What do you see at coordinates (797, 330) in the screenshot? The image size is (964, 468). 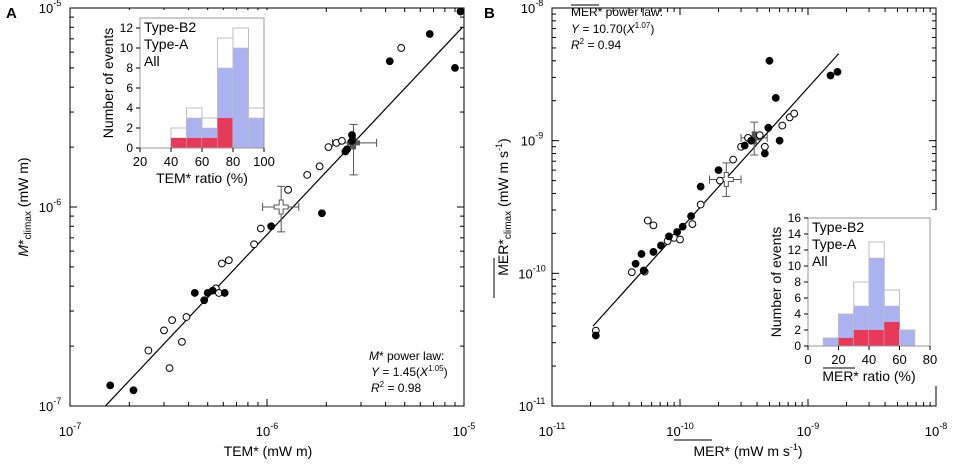 I see `panel-b-inset-y-tick-label: 2` at bounding box center [797, 330].